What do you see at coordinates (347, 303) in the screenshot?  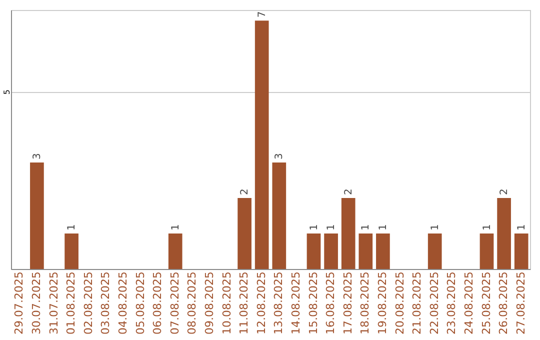 I see `x-tick-label: 17.08.2025` at bounding box center [347, 303].